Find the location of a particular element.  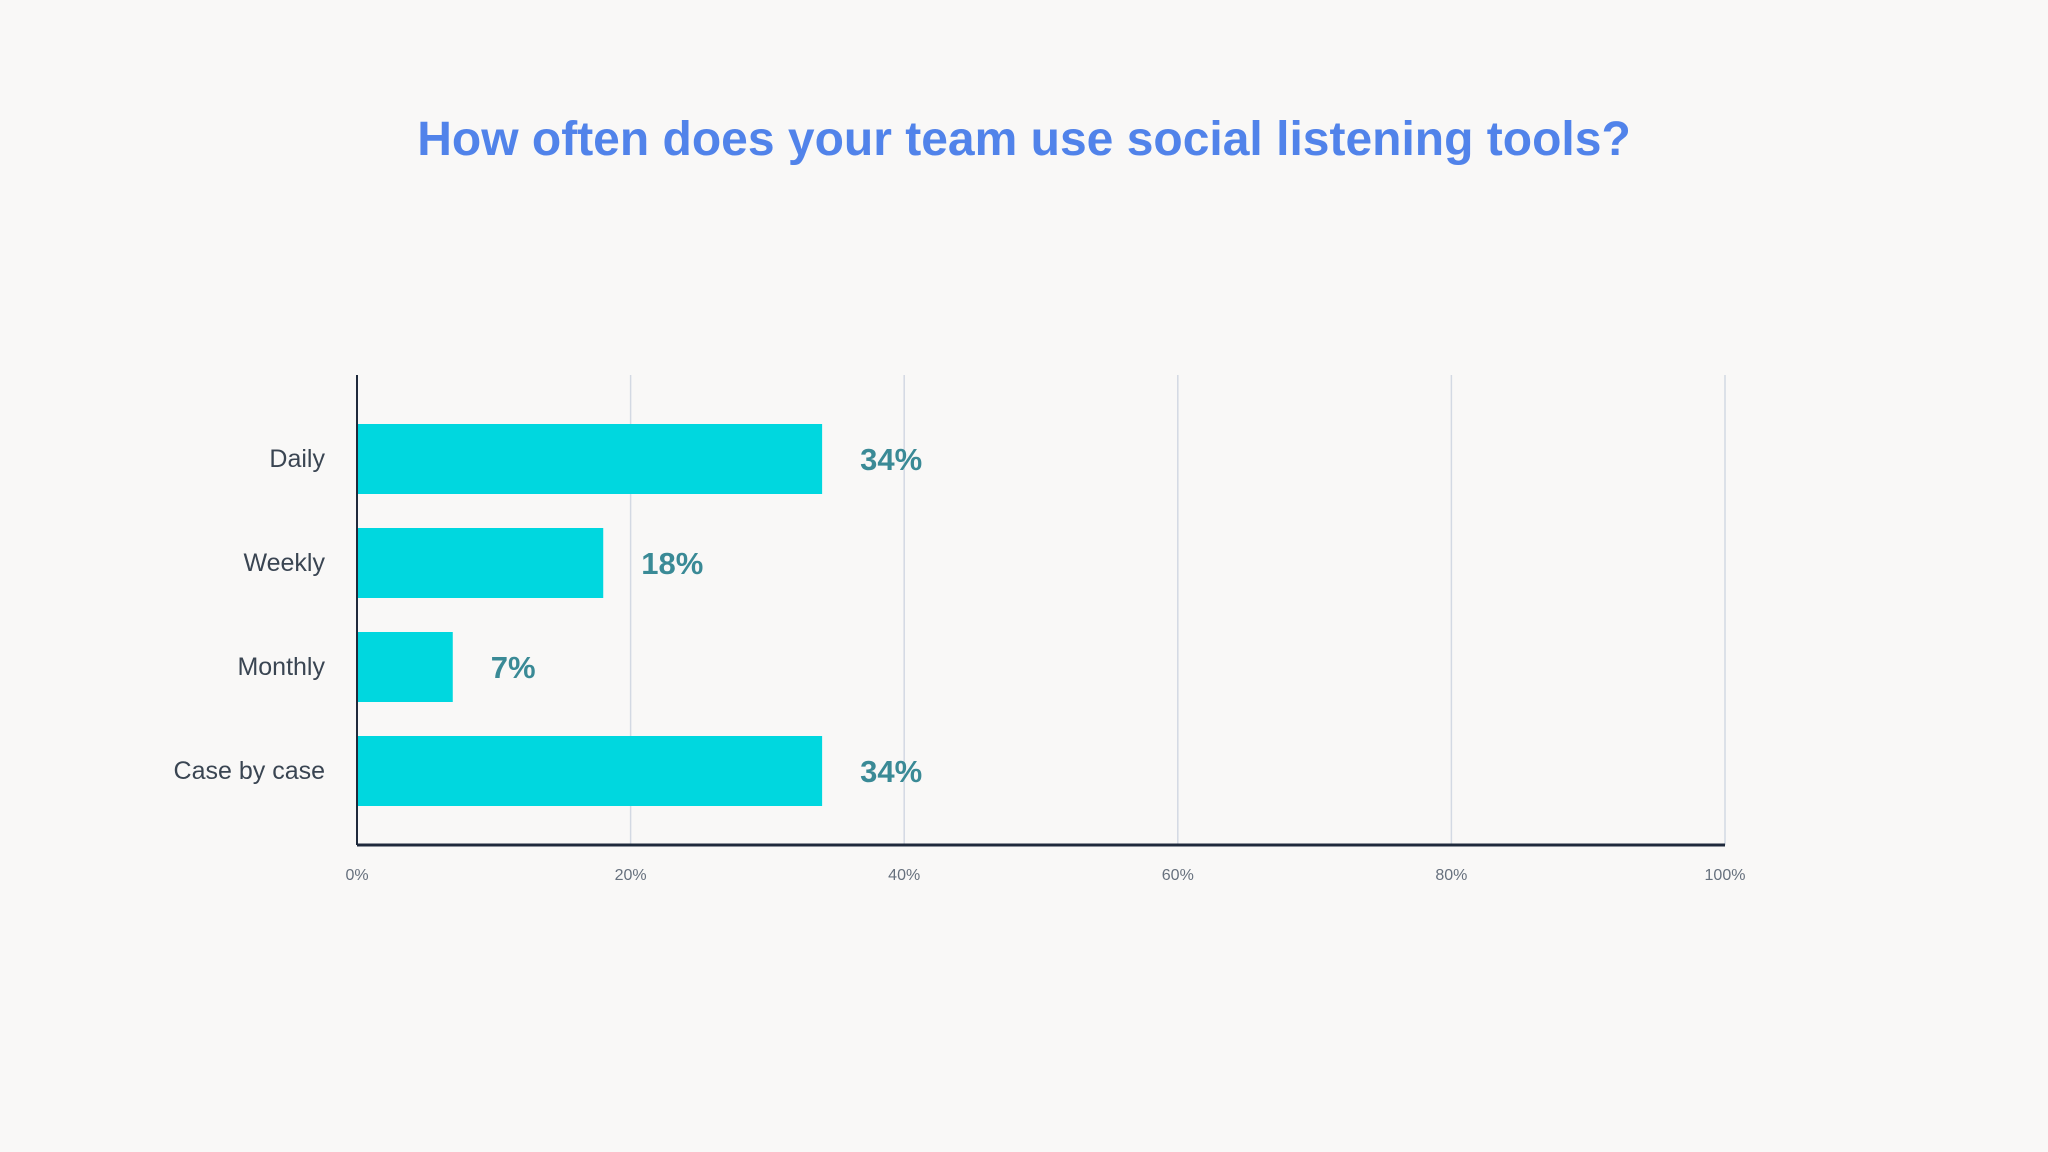

value-label: 7% is located at coordinates (513, 667).